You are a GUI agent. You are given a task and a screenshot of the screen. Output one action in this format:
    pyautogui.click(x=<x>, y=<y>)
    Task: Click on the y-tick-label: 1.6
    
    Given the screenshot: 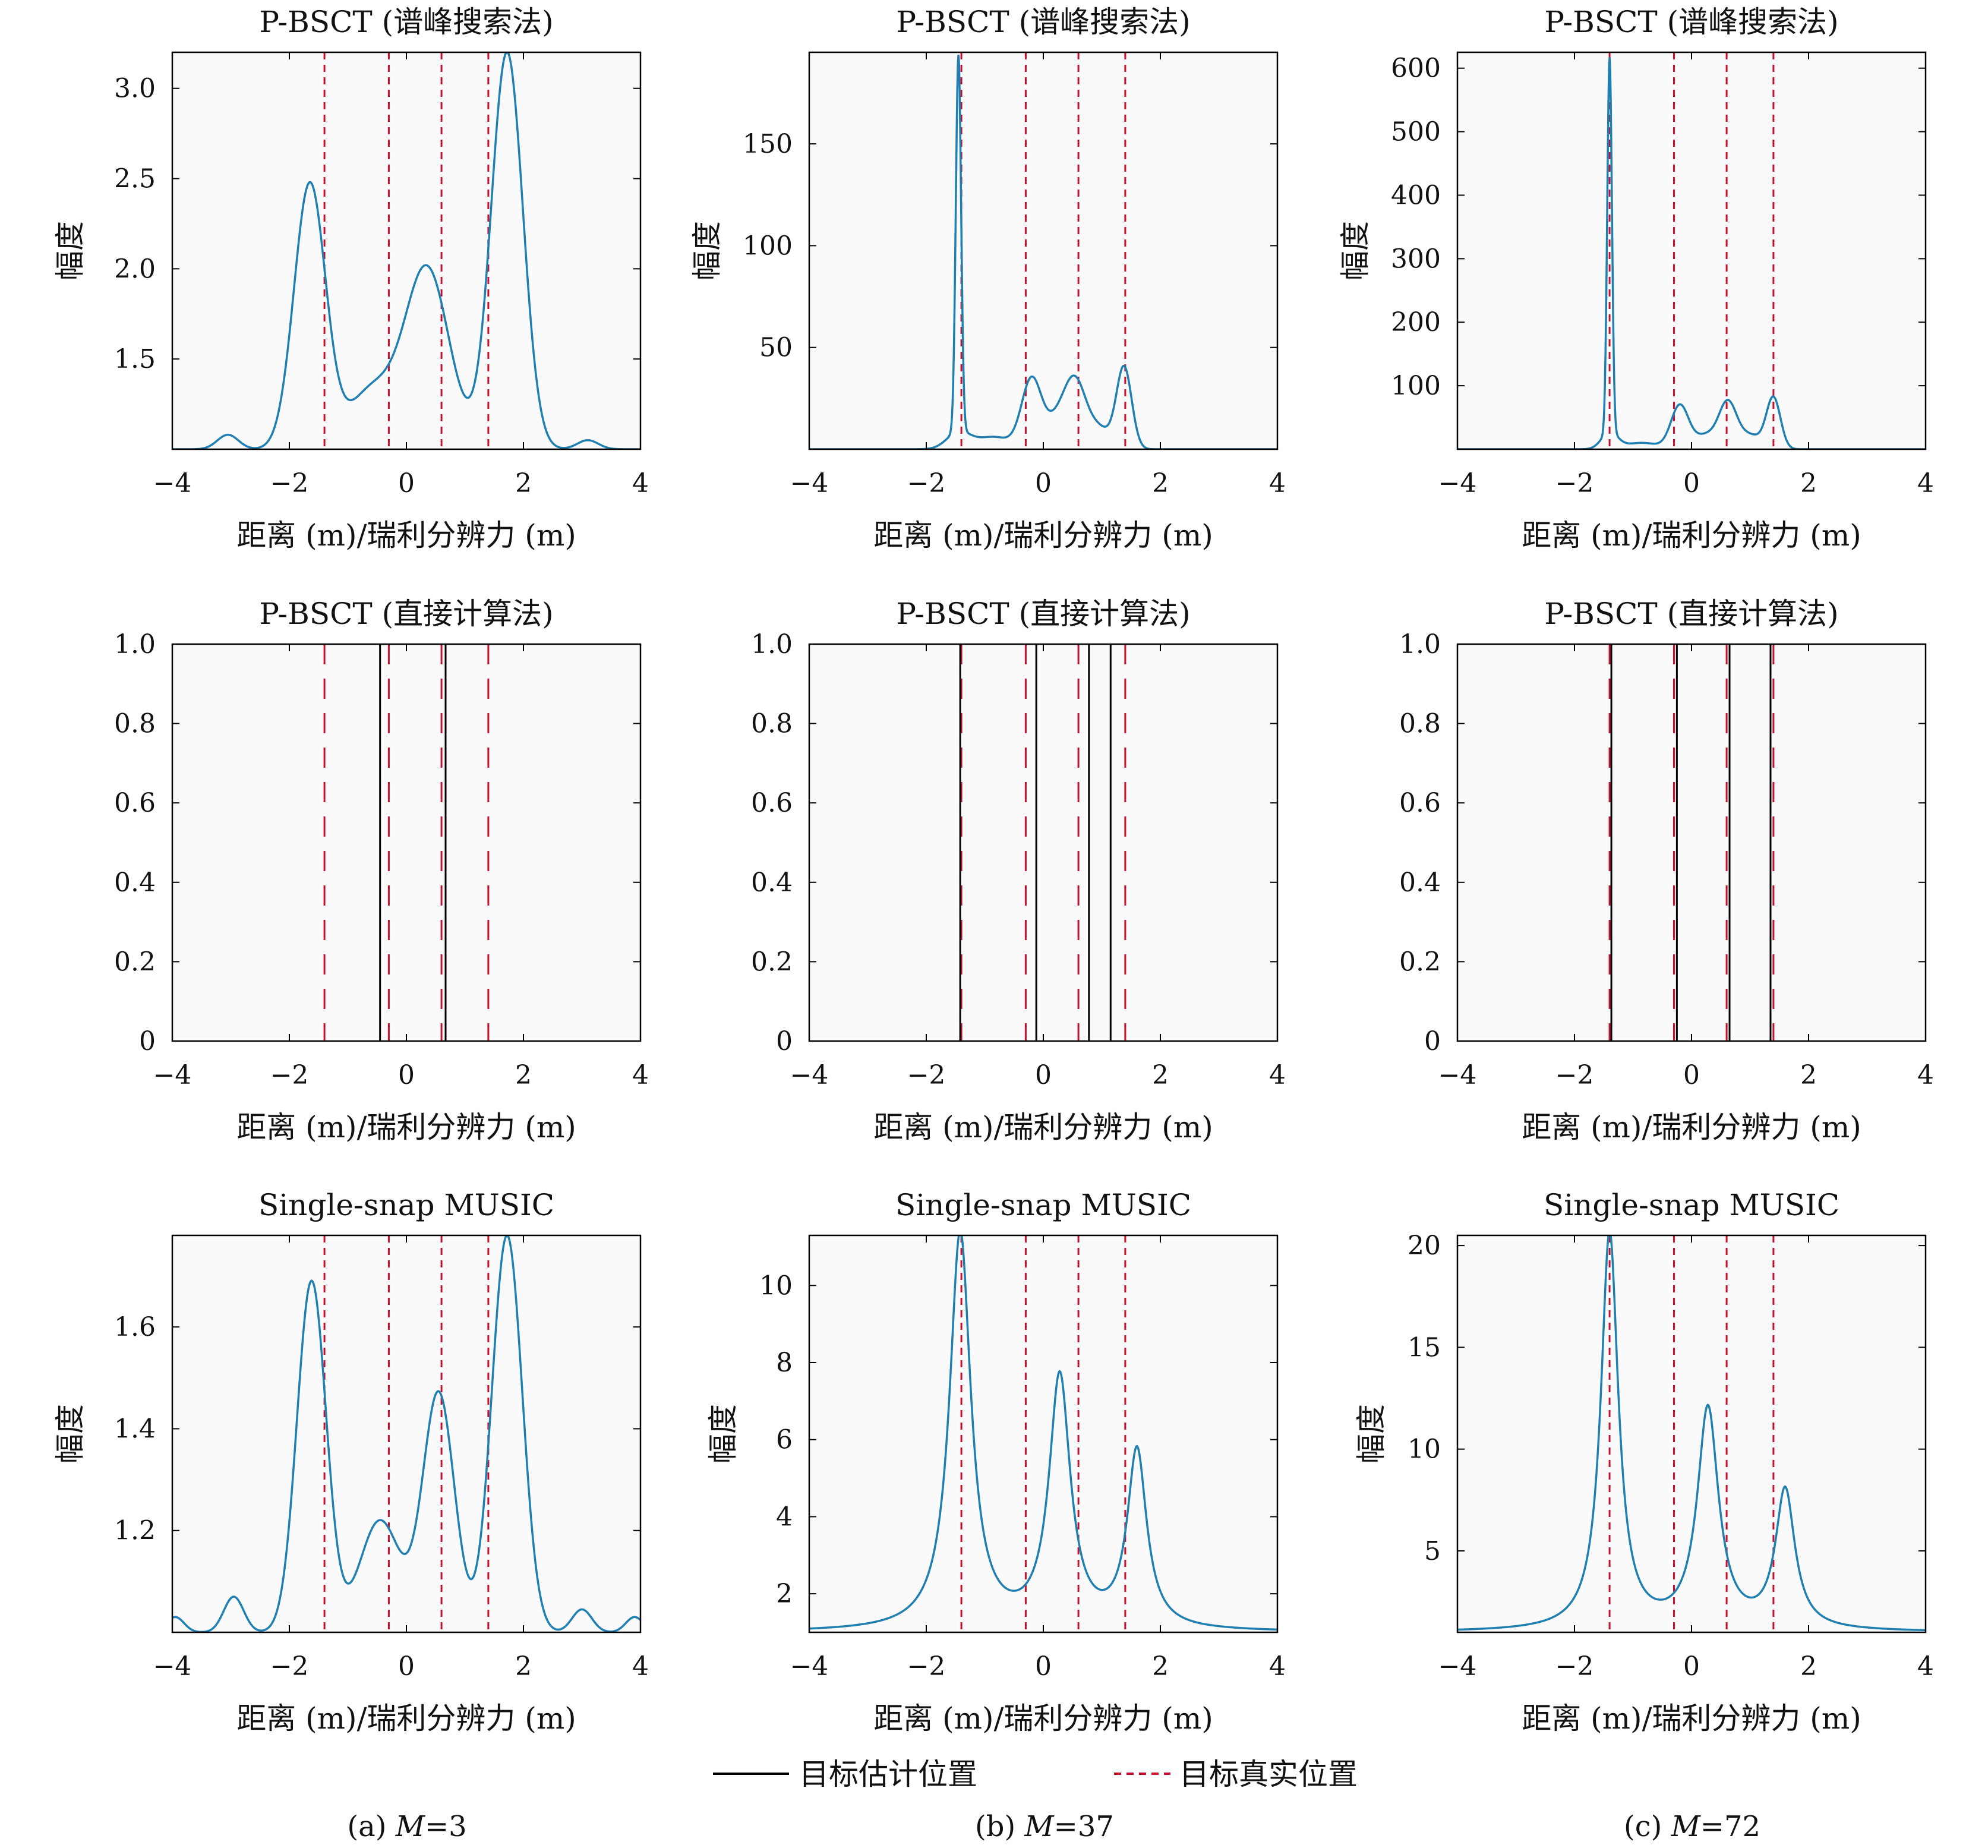 What is the action you would take?
    pyautogui.click(x=135, y=1327)
    